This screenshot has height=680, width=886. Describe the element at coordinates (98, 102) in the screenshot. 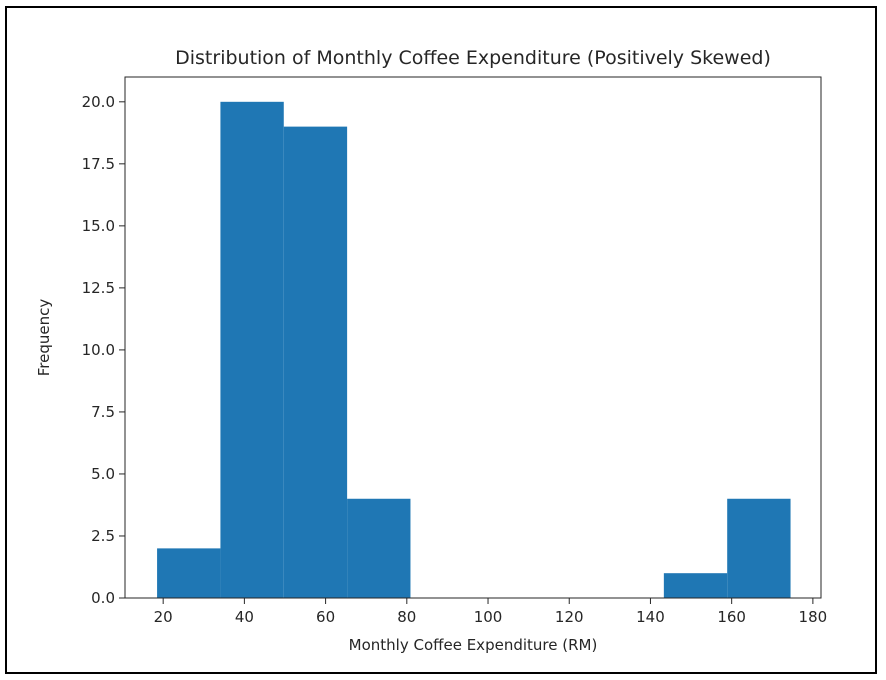

I see `y-tick-label: 20.0` at that location.